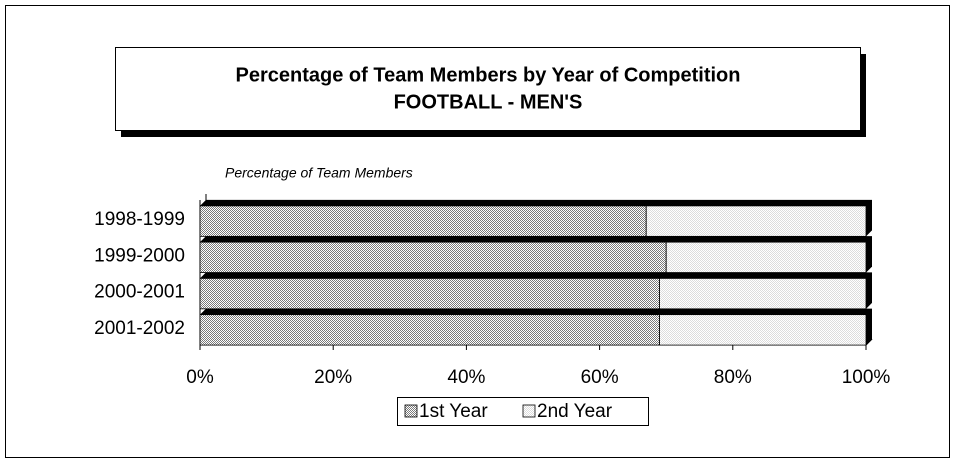 This screenshot has width=957, height=464. I want to click on x-tick-label: 20%, so click(333, 377).